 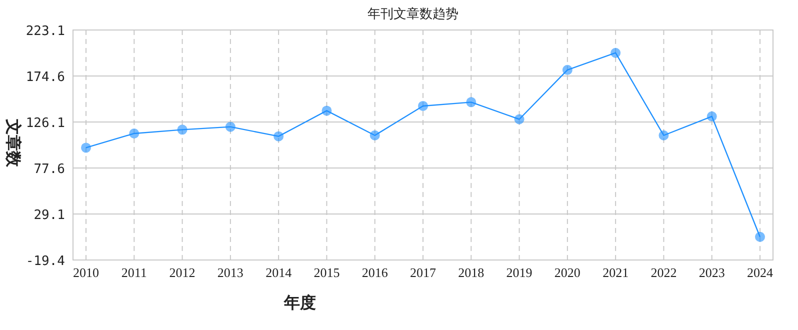 I want to click on x-tick-label: 2024, so click(x=760, y=272).